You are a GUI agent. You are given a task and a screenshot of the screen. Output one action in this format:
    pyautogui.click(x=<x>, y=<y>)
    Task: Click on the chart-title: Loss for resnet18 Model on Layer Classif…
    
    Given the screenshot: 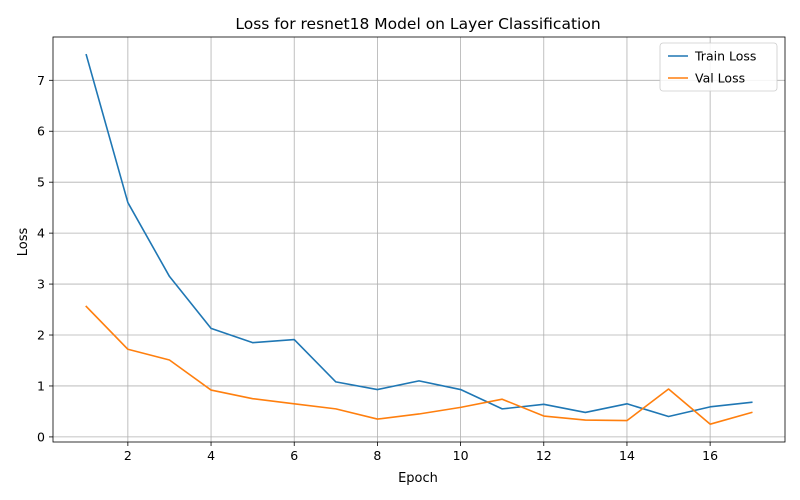 What is the action you would take?
    pyautogui.click(x=417, y=24)
    